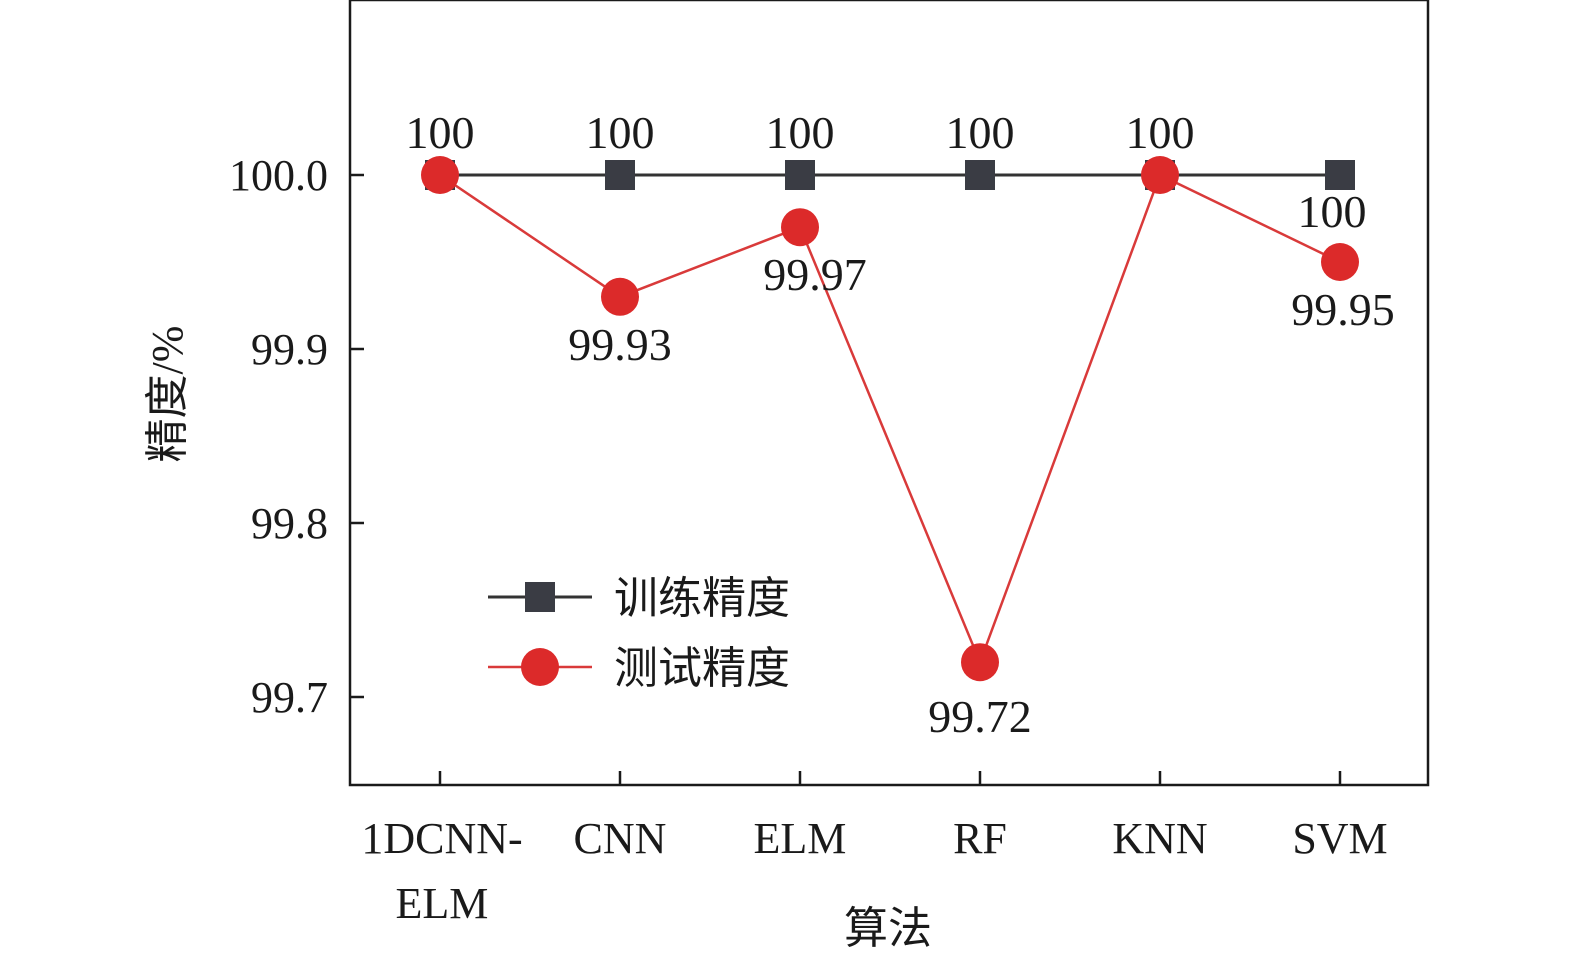 Image resolution: width=1575 pixels, height=957 pixels. What do you see at coordinates (289, 697) in the screenshot?
I see `y-tick-label: 99.7` at bounding box center [289, 697].